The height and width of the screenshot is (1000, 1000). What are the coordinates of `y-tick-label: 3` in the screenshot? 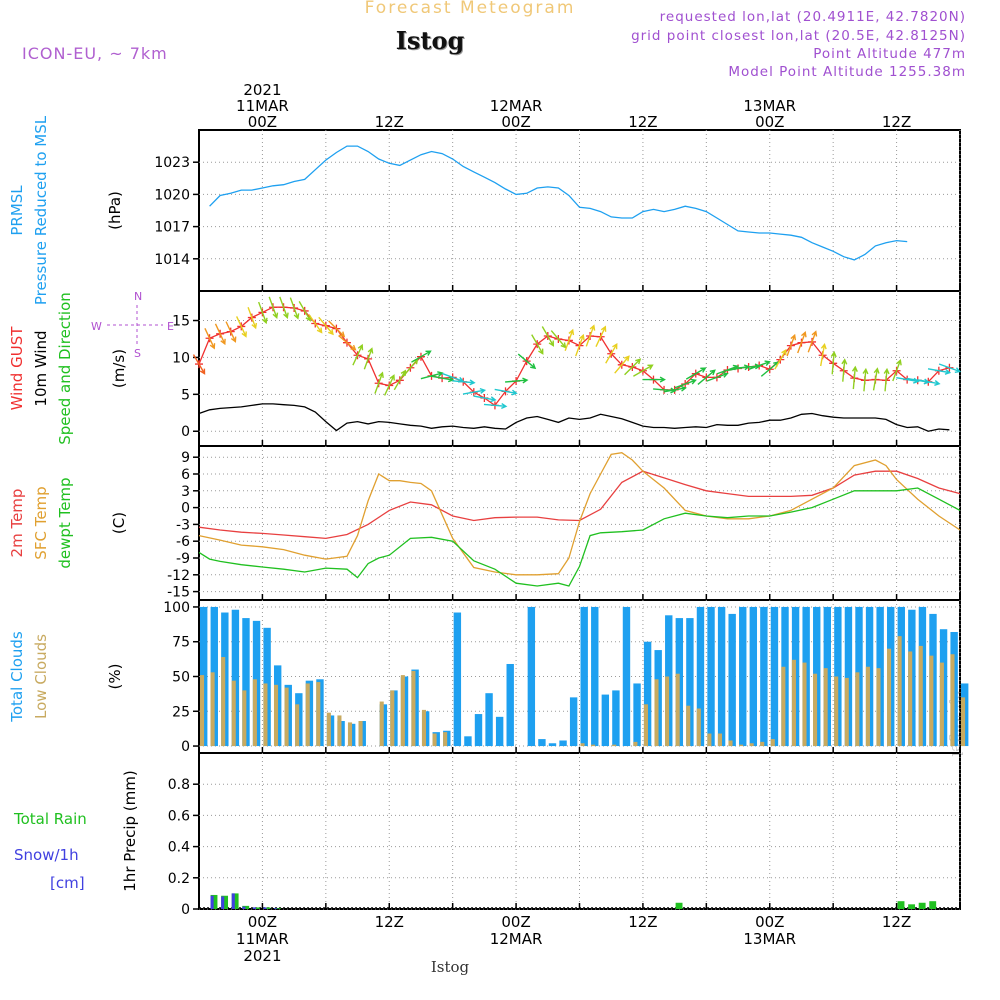 It's located at (185, 492).